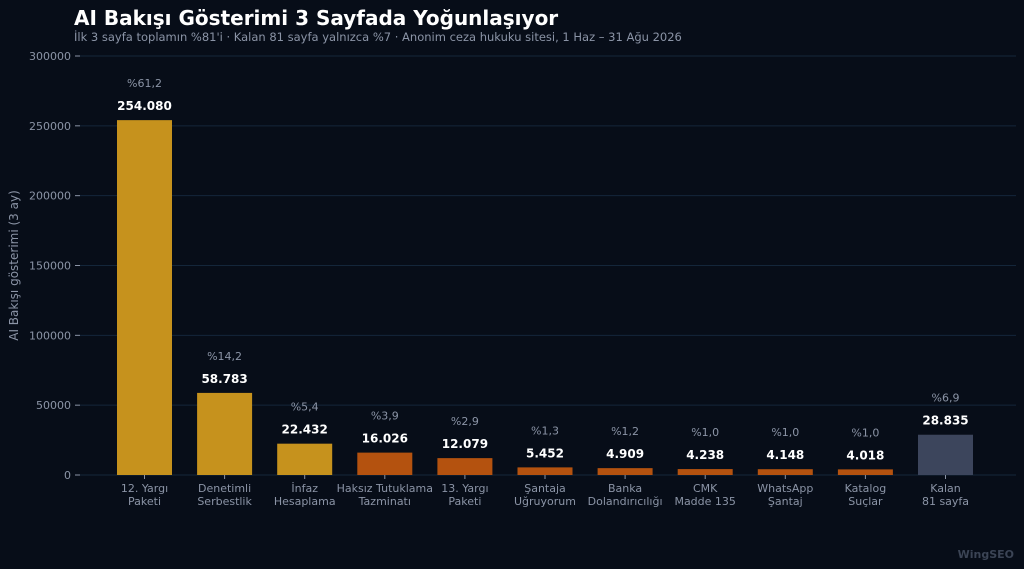  What do you see at coordinates (144, 488) in the screenshot?
I see `x-tick-label: 12. Yargı` at bounding box center [144, 488].